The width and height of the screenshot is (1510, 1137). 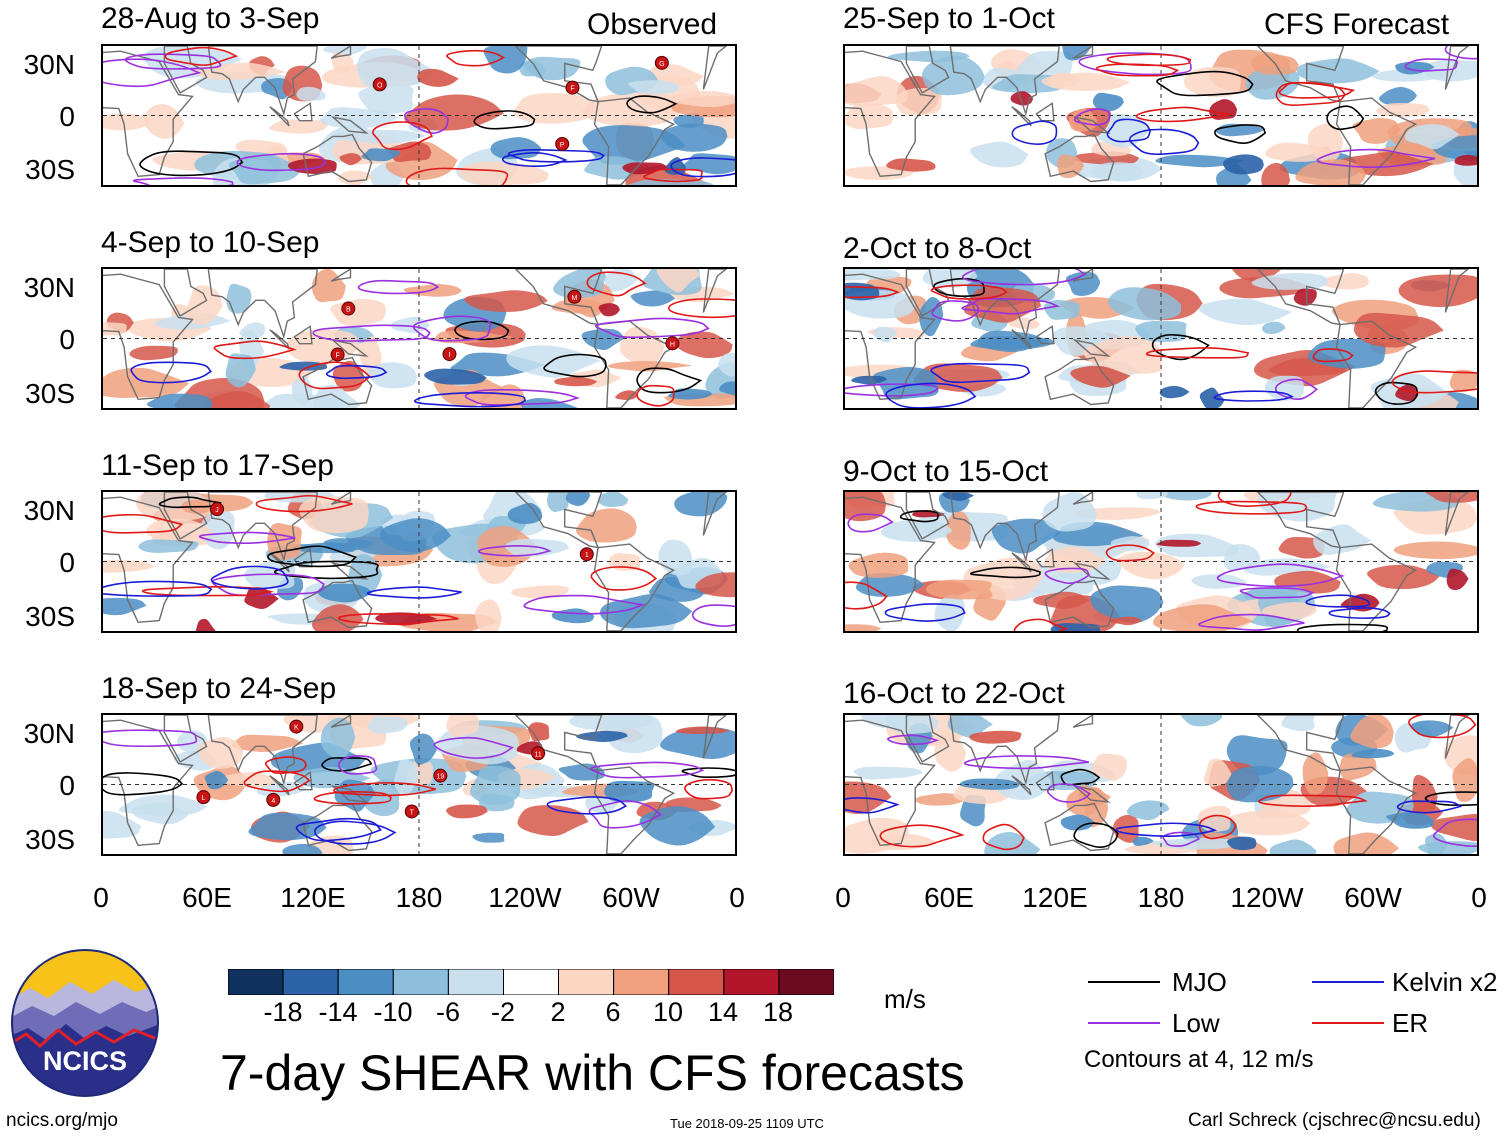 What do you see at coordinates (631, 897) in the screenshot?
I see `lon-left-60w: 60W` at bounding box center [631, 897].